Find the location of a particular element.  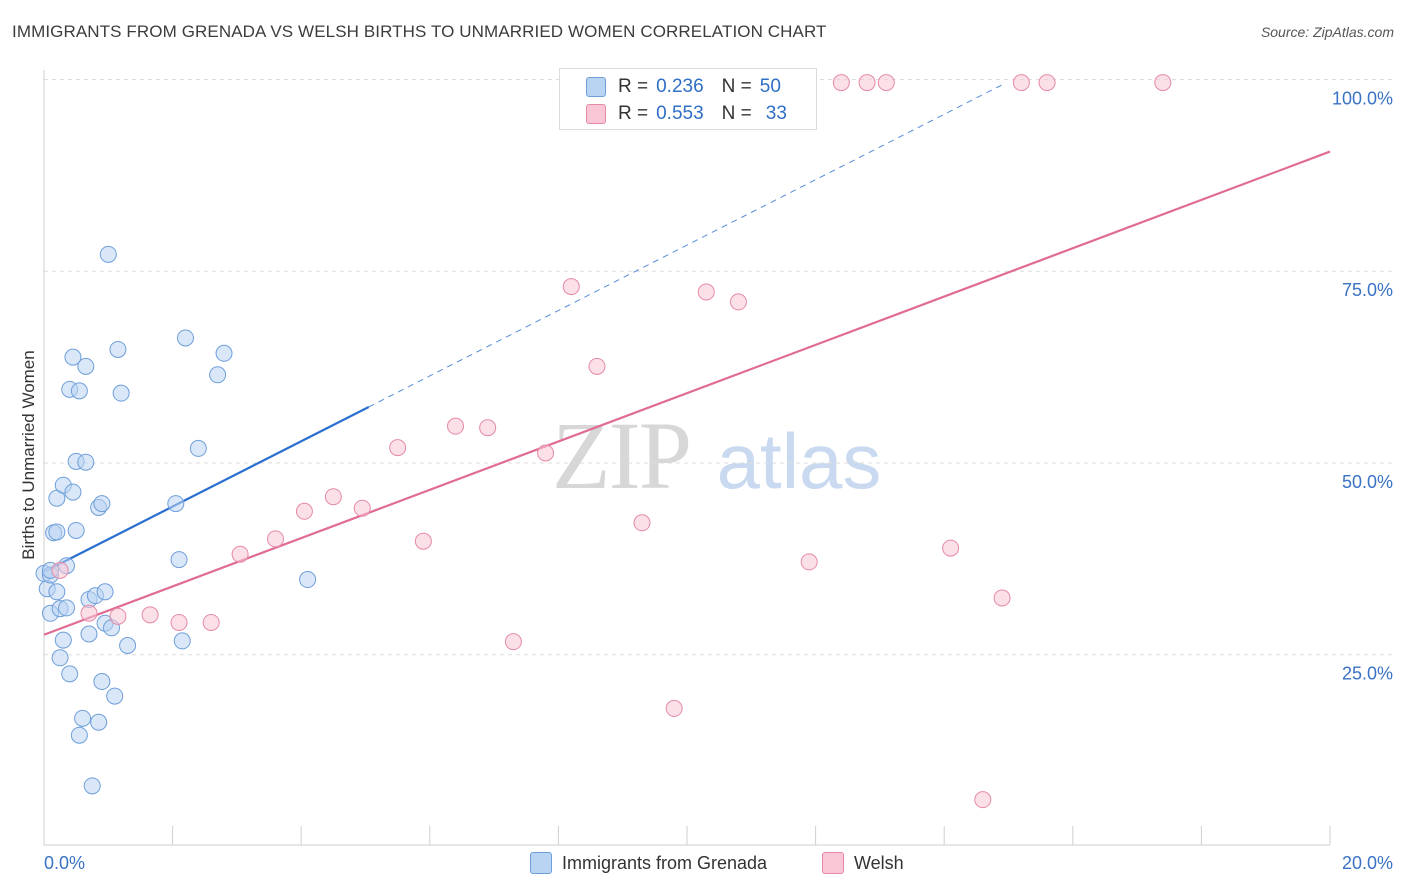

legend-row-grenada: R = 0.236 N = 50 is located at coordinates (683, 87).